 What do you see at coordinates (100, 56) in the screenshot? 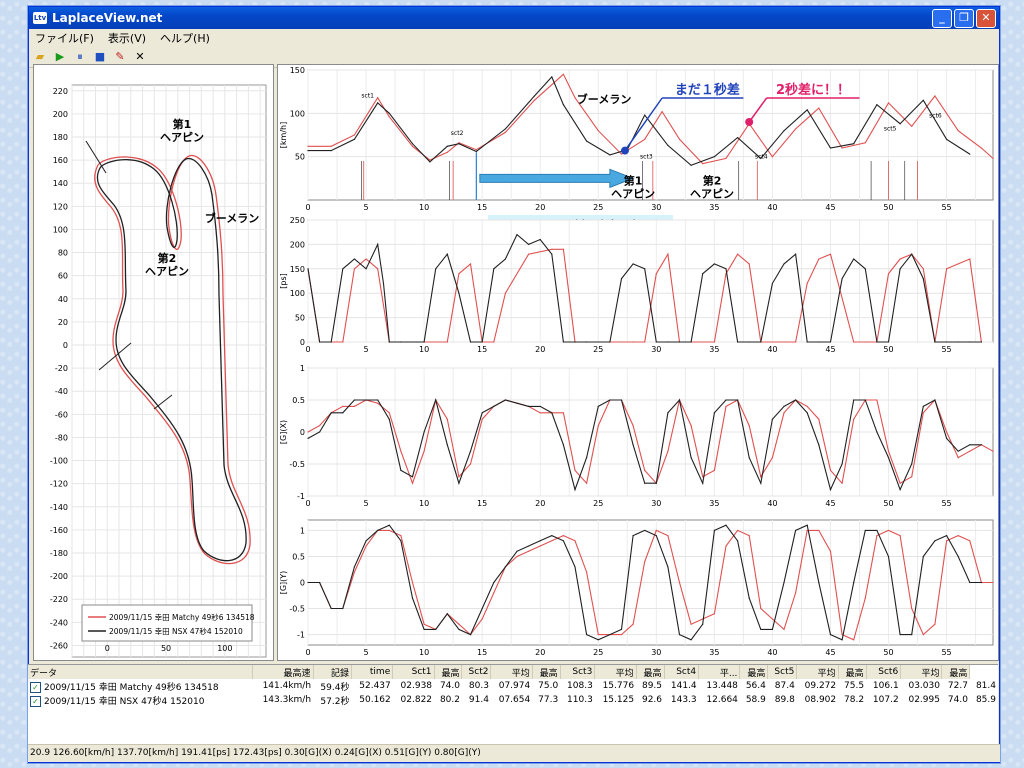
I see `stop-icon: ■` at bounding box center [100, 56].